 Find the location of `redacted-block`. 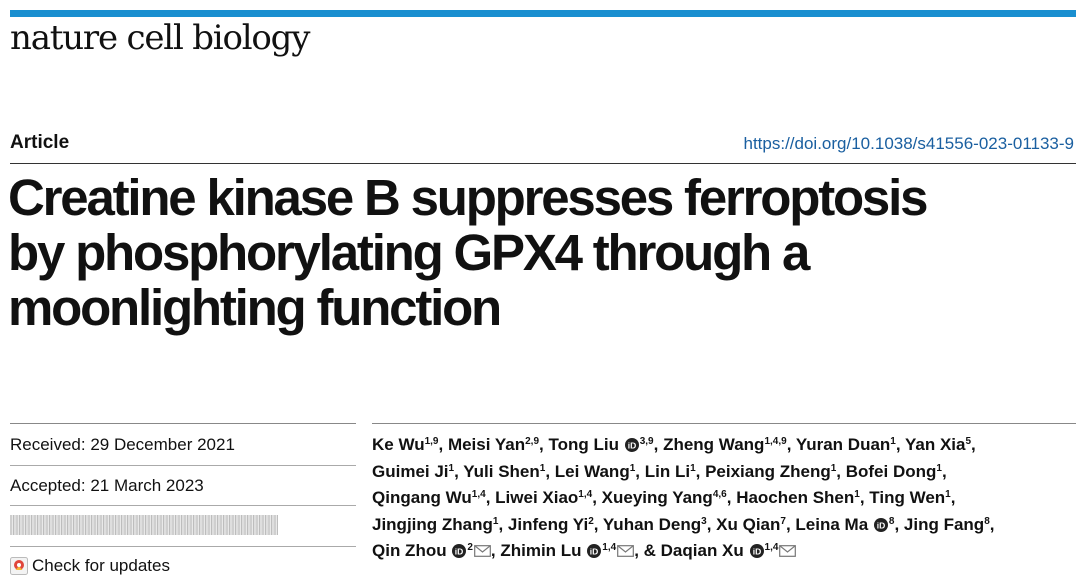

redacted-block is located at coordinates (144, 525).